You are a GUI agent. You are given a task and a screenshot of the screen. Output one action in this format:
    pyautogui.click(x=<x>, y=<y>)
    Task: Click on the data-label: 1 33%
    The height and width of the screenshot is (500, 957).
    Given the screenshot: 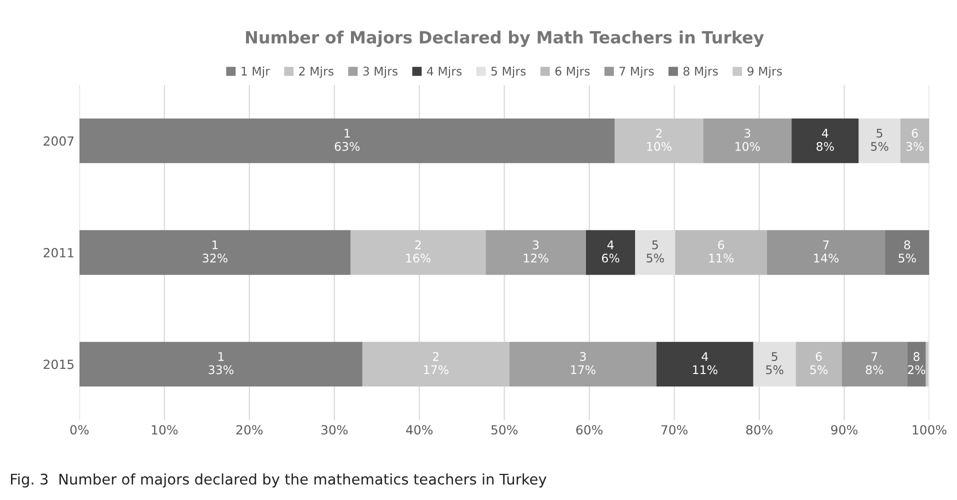 What is the action you would take?
    pyautogui.click(x=221, y=363)
    